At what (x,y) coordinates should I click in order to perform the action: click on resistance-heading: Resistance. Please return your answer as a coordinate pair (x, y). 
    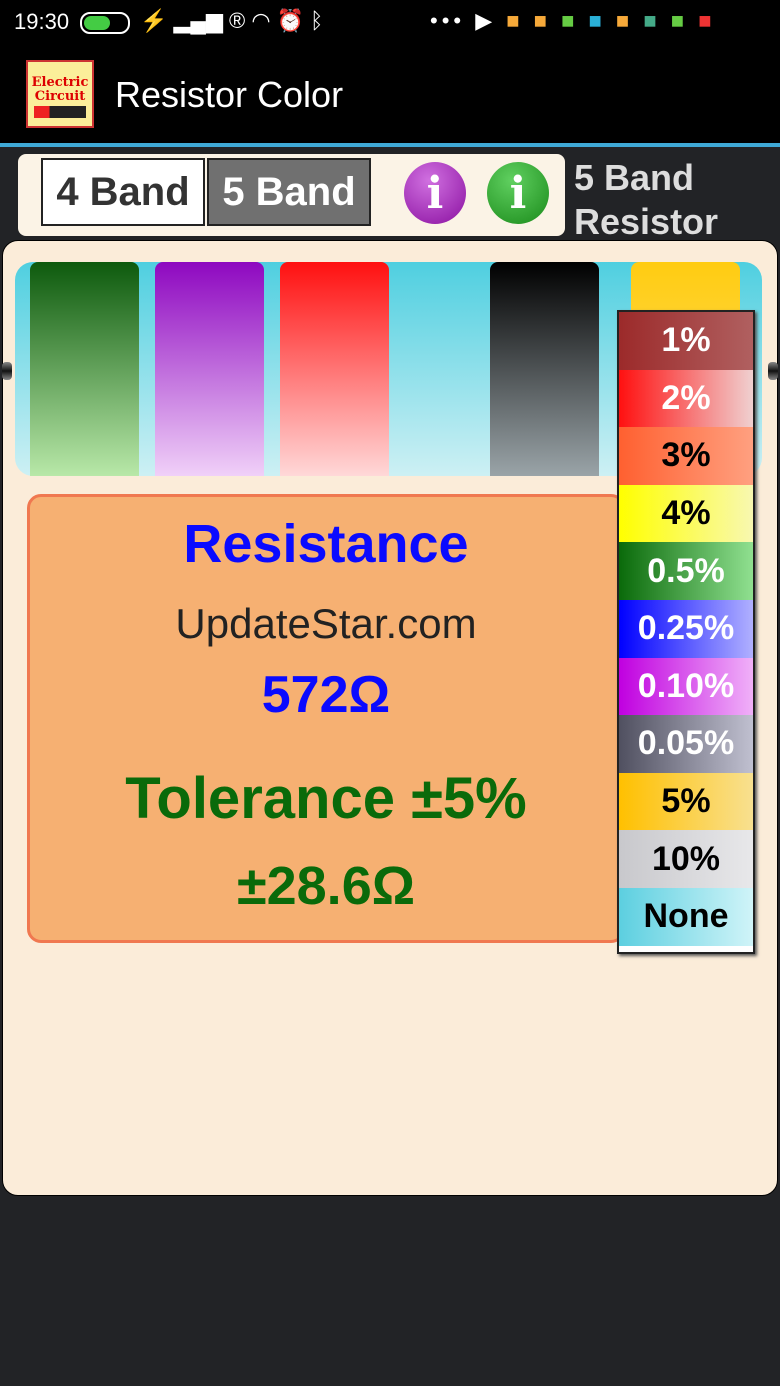
    Looking at the image, I should click on (326, 544).